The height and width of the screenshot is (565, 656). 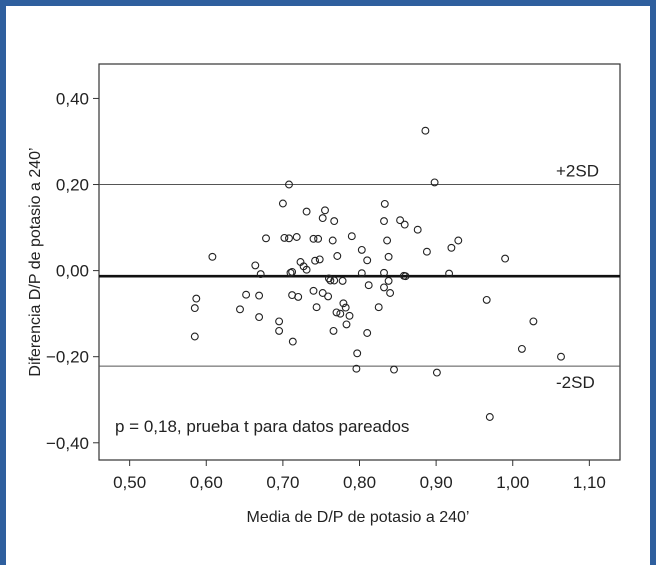 I want to click on x-tick-label: 0,80, so click(x=359, y=482).